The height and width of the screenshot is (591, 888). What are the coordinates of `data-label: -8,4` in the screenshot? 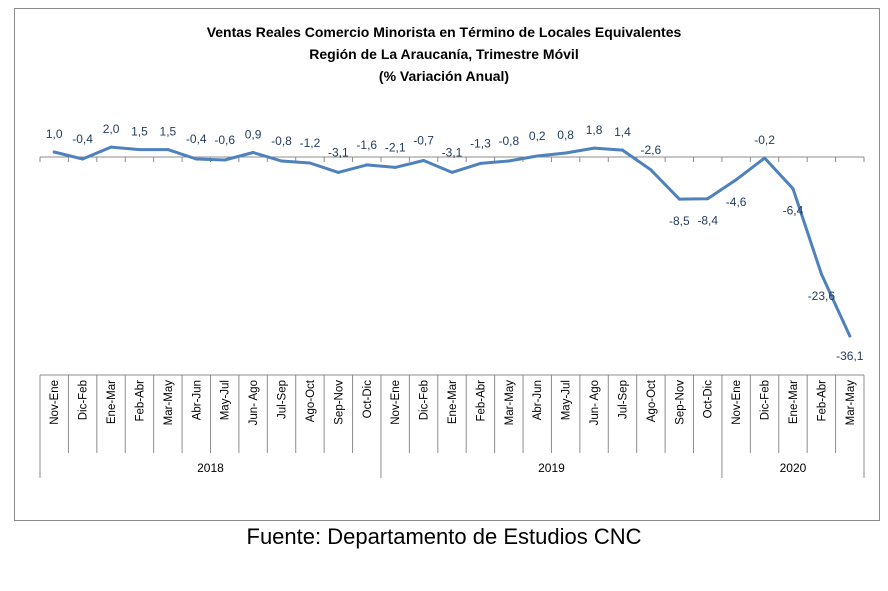 It's located at (707, 221).